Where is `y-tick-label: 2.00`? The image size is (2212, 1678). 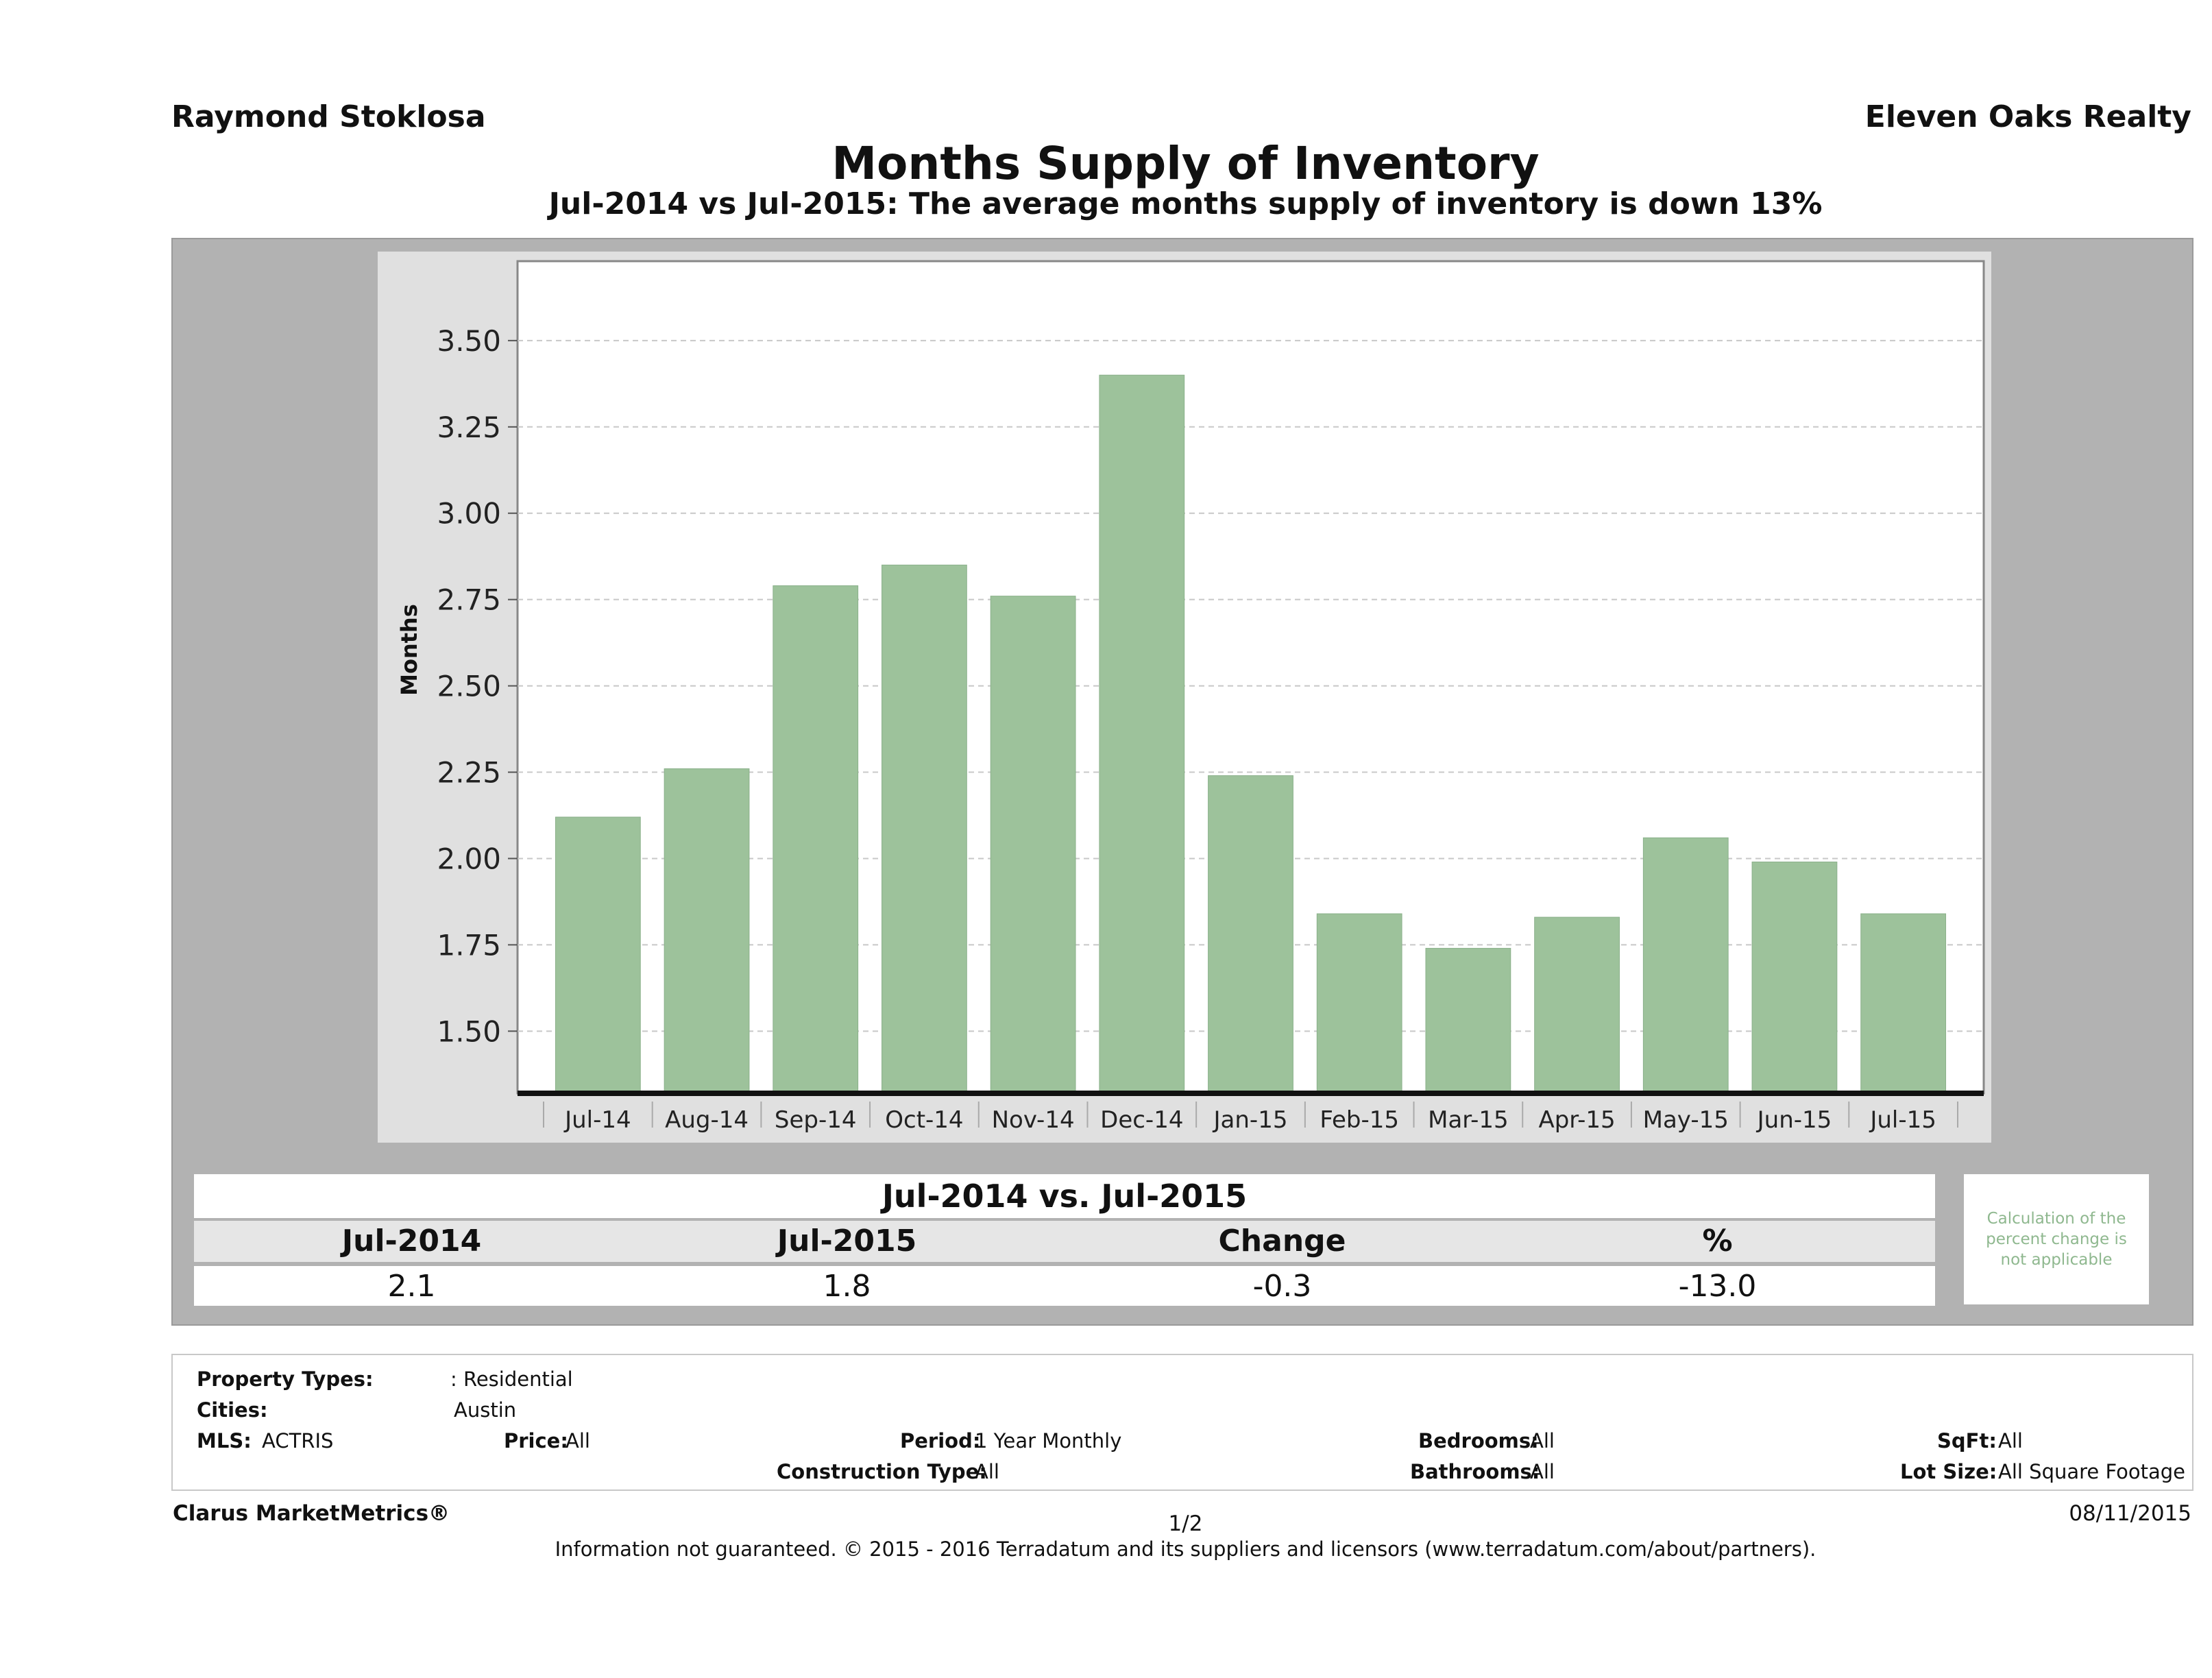 y-tick-label: 2.00 is located at coordinates (469, 858).